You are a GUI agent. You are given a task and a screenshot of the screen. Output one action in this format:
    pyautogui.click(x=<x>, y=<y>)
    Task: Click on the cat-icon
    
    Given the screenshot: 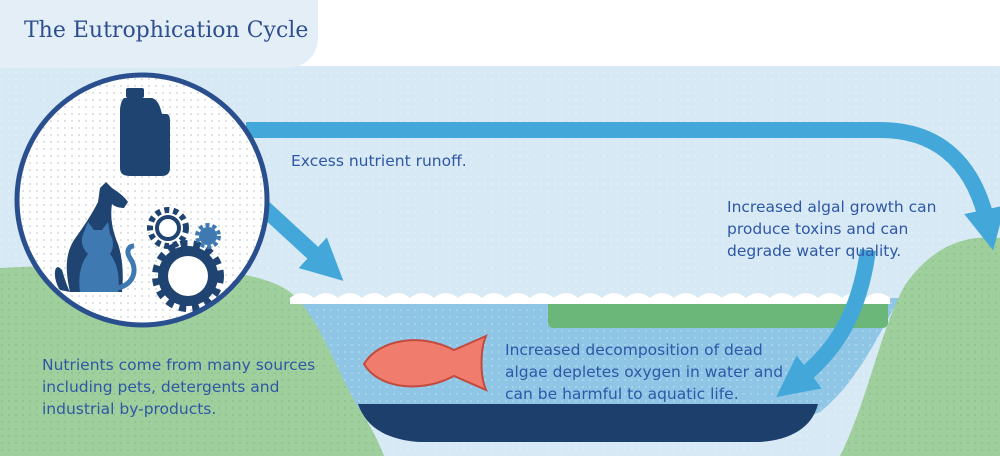 What is the action you would take?
    pyautogui.click(x=108, y=257)
    